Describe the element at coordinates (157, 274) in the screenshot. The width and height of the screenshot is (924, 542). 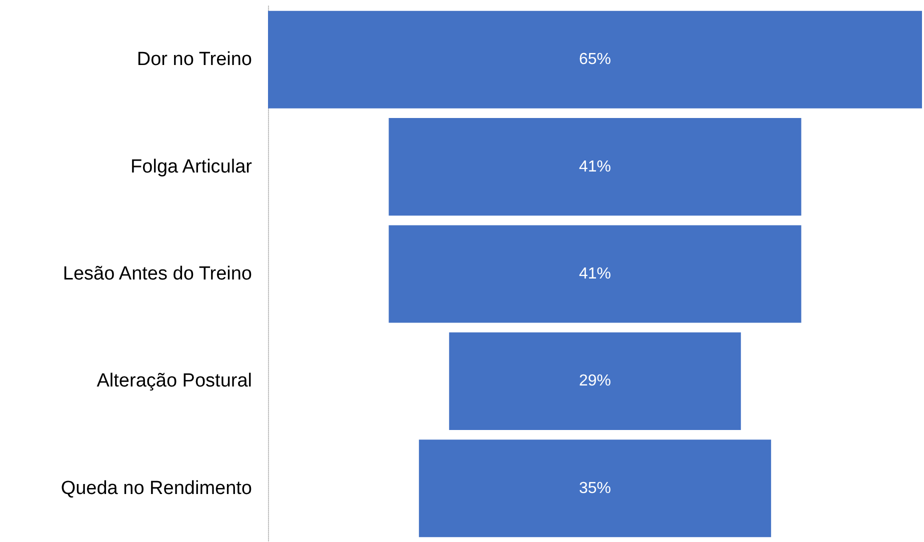
I see `category-label: Lesão Antes do Treino` at that location.